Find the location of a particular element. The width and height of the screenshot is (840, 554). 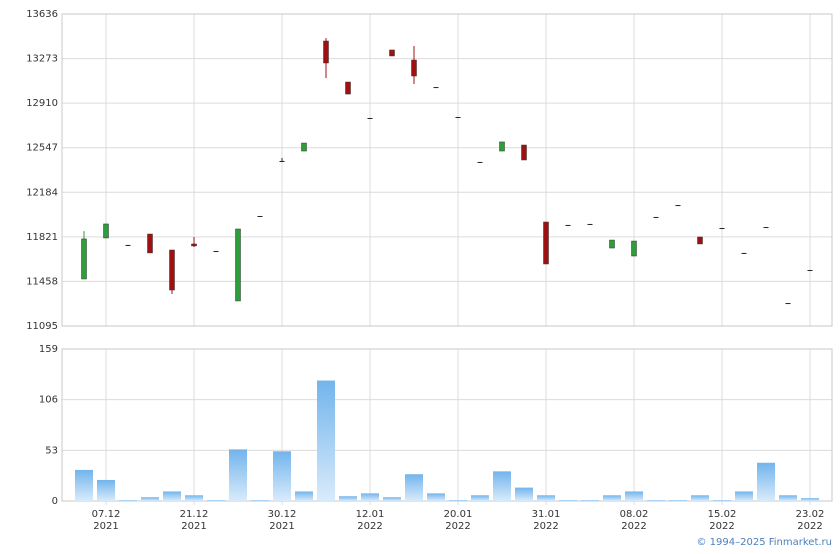

x-tick-label: 23.02 is located at coordinates (810, 514).